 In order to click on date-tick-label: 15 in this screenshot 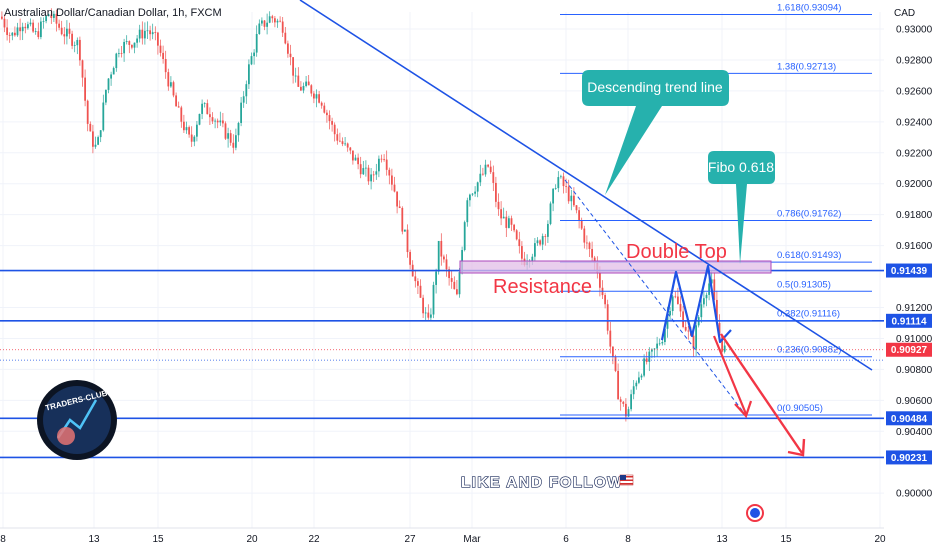, I will do `click(786, 539)`.